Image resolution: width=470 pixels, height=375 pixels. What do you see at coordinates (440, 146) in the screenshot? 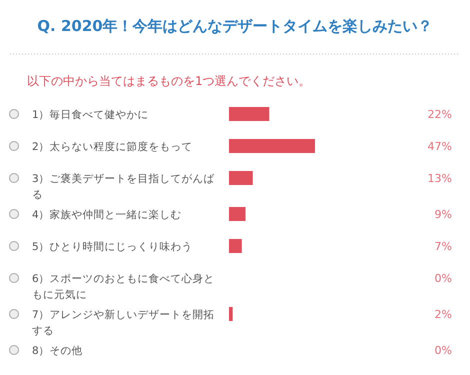
I see `data-label: 47%` at bounding box center [440, 146].